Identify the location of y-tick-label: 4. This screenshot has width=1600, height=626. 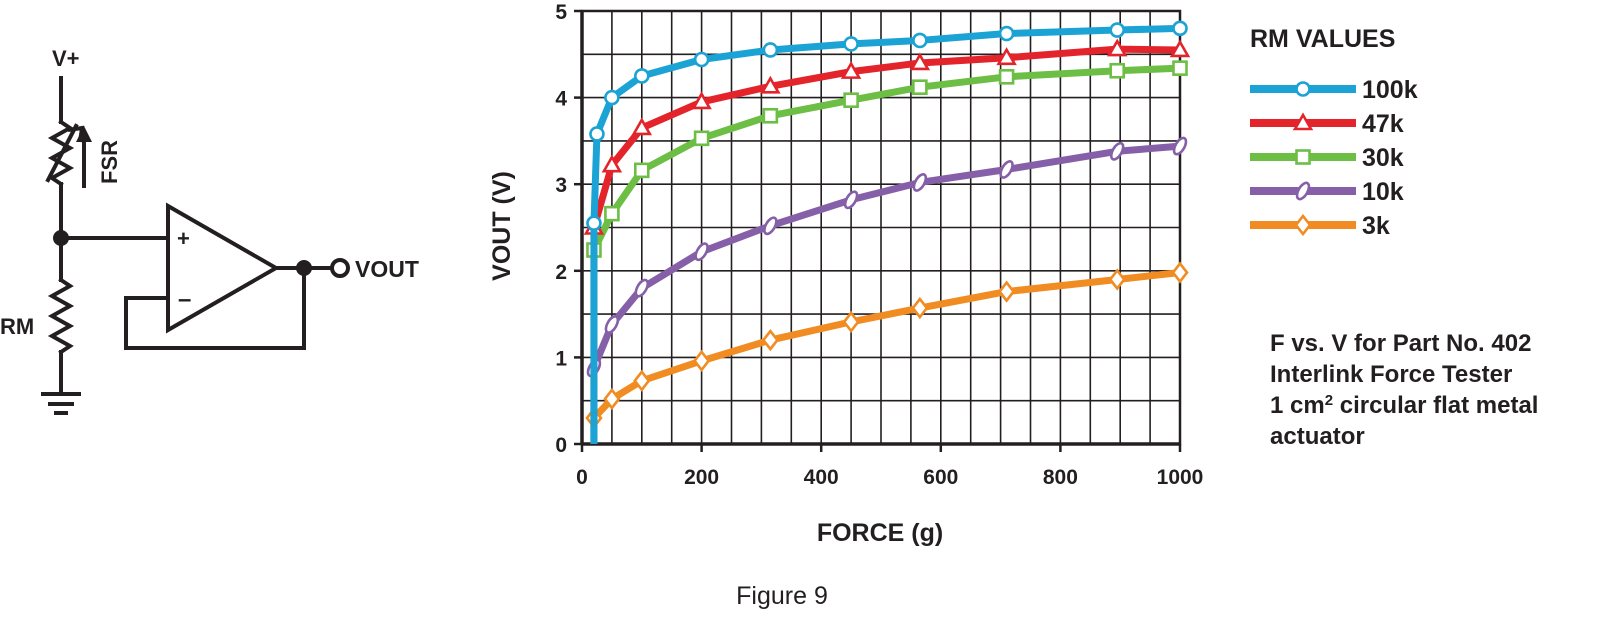
(561, 99).